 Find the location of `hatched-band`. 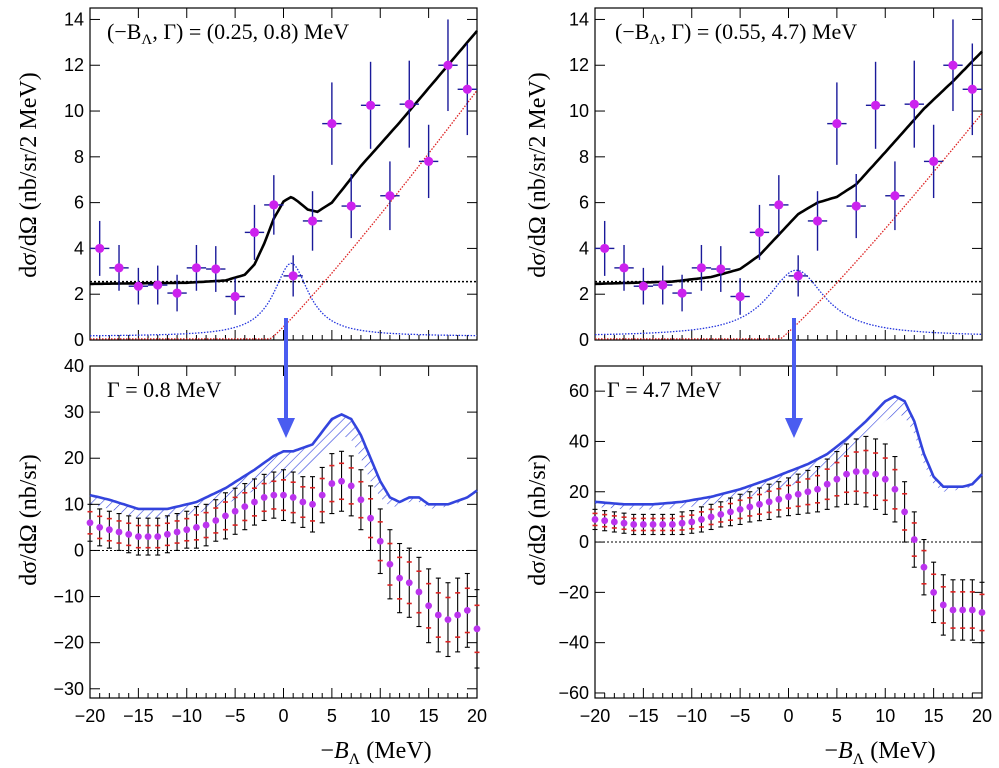

hatched-band is located at coordinates (283, 466).